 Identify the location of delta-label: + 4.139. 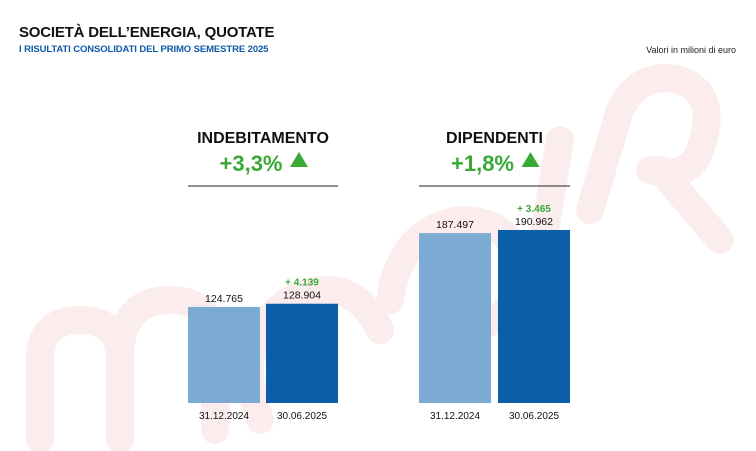
(302, 283).